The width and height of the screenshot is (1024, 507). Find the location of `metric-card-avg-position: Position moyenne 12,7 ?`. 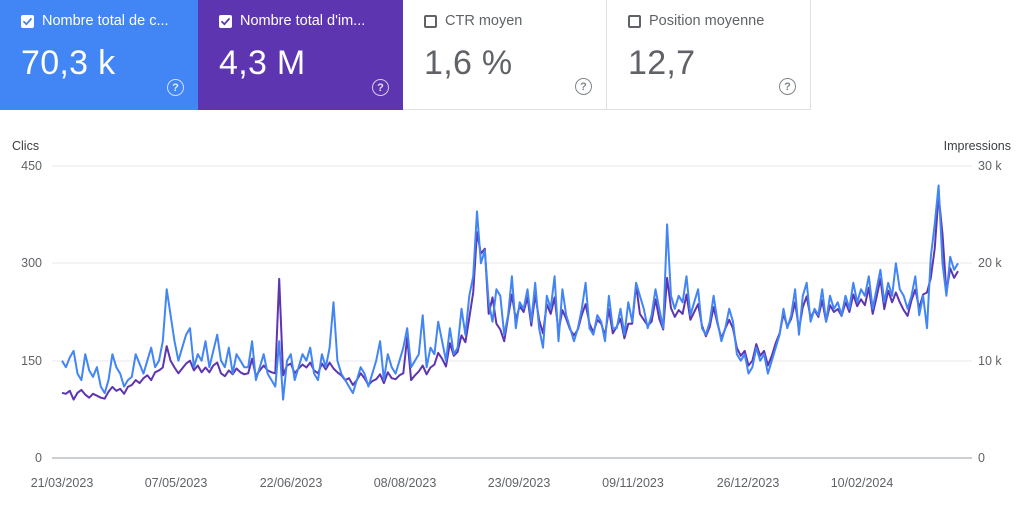

metric-card-avg-position: Position moyenne 12,7 ? is located at coordinates (709, 55).